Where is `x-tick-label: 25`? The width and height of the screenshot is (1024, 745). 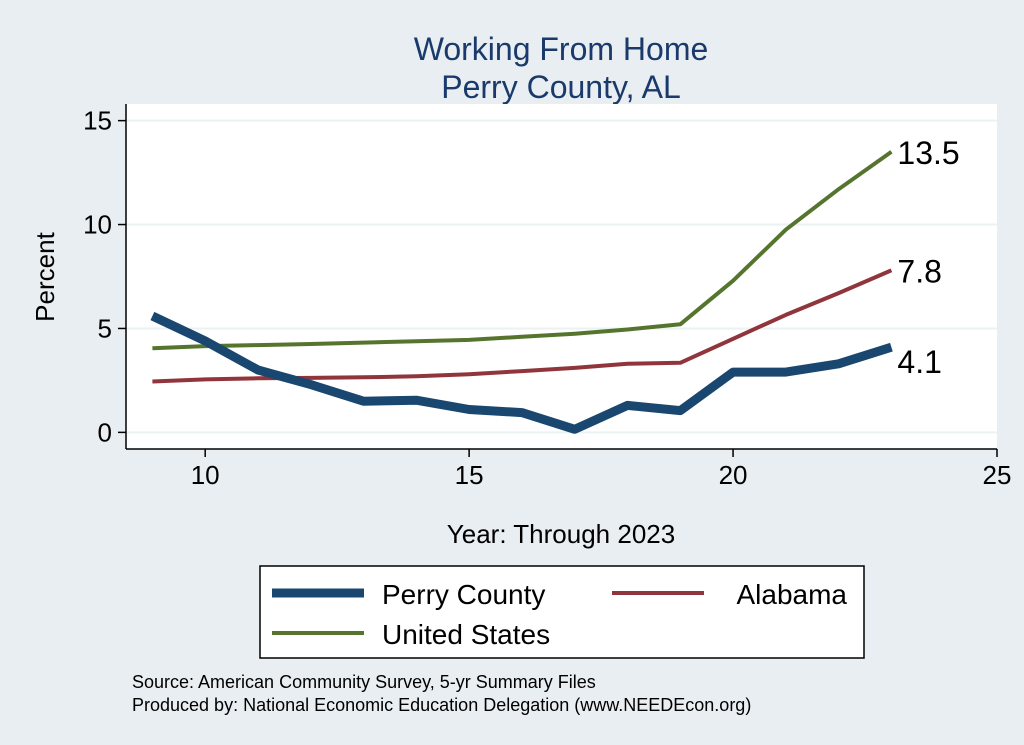 x-tick-label: 25 is located at coordinates (997, 475).